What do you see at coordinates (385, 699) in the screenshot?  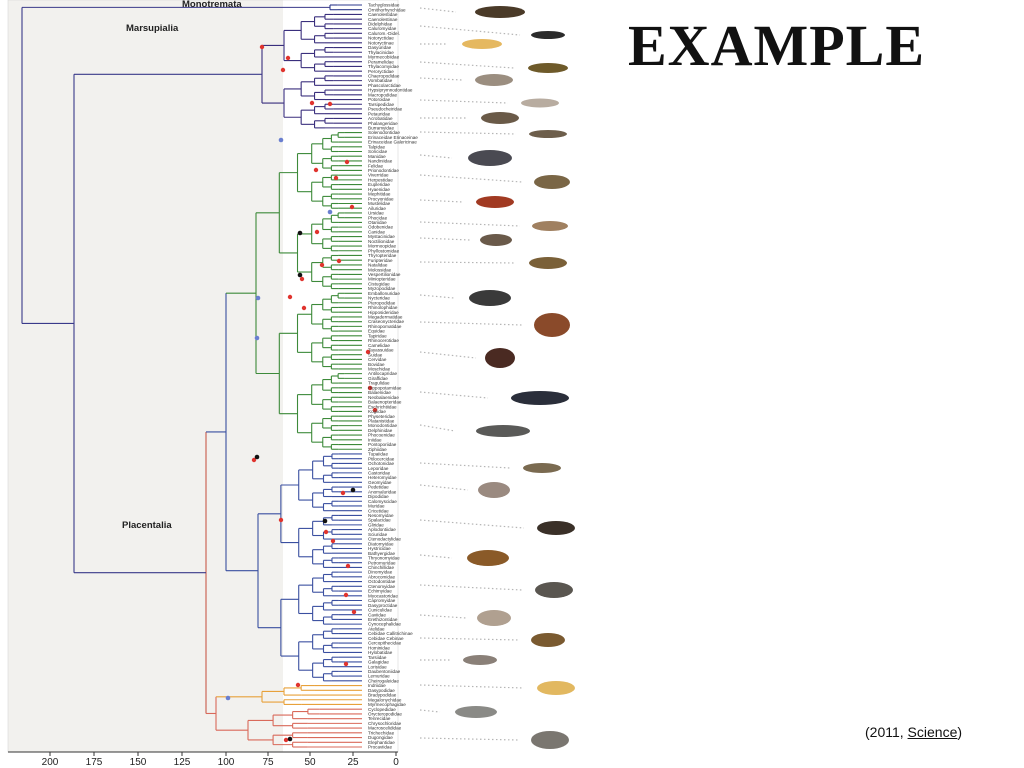 I see `taxon-label: Megalonychidae` at bounding box center [385, 699].